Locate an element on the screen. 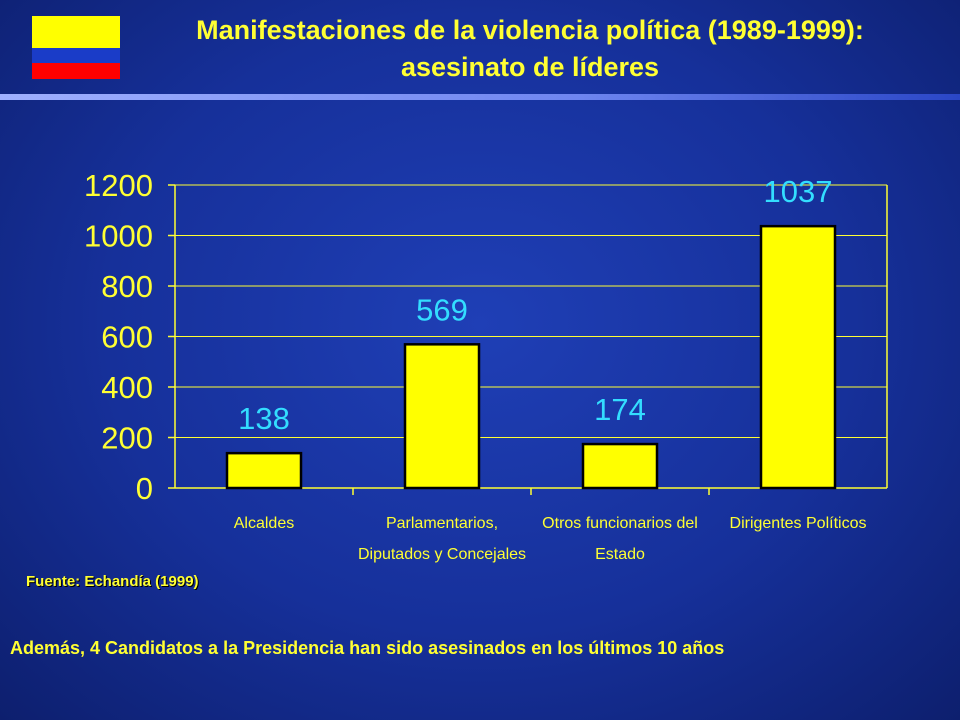  flag-stripe-blue is located at coordinates (76, 55).